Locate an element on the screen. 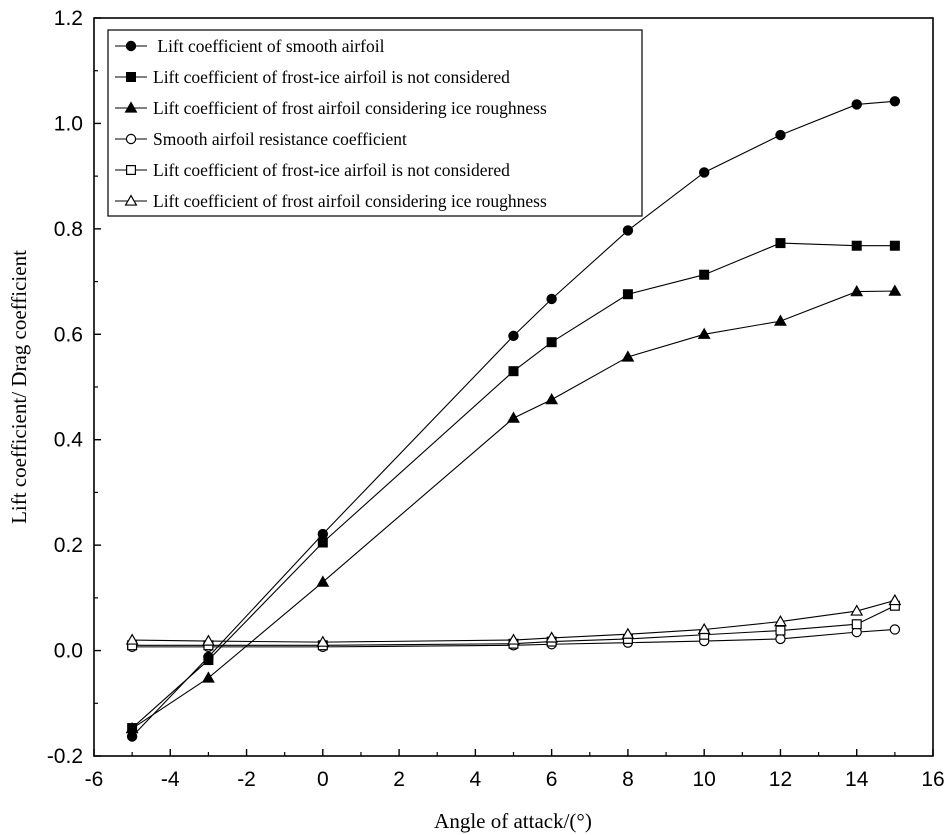  y-tick-label: 0.6 is located at coordinates (68, 334).